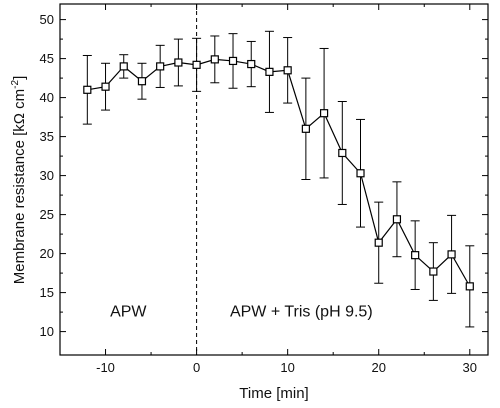  I want to click on y-tick-label: 45, so click(47, 58).